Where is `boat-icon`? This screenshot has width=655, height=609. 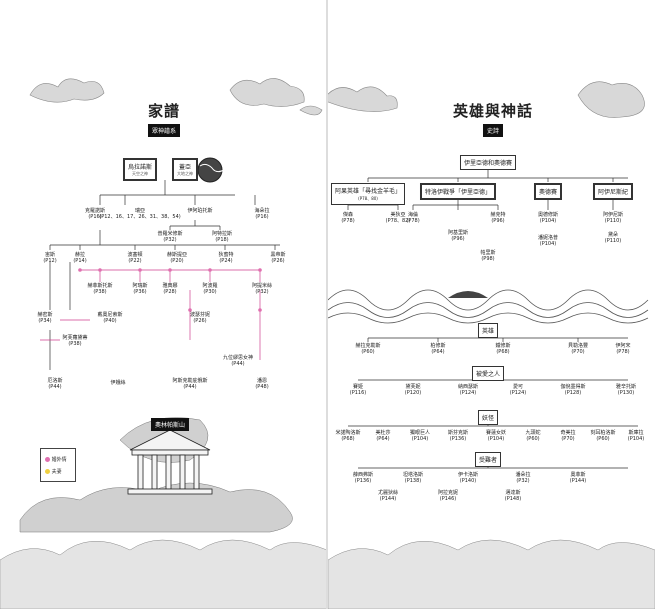 boat-icon is located at coordinates (468, 294).